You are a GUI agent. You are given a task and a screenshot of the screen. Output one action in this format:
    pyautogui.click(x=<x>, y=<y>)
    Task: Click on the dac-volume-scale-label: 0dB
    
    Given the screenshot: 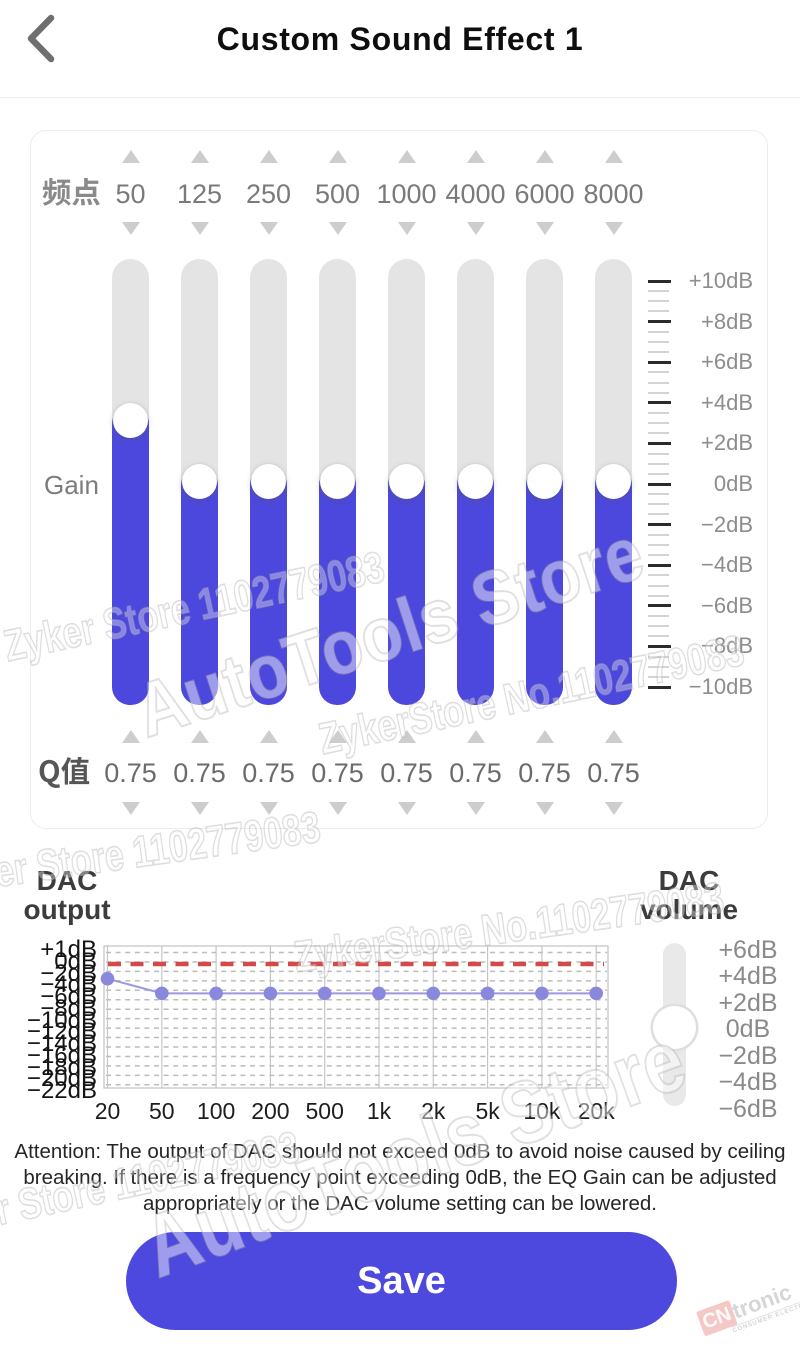 What is the action you would take?
    pyautogui.click(x=748, y=1029)
    